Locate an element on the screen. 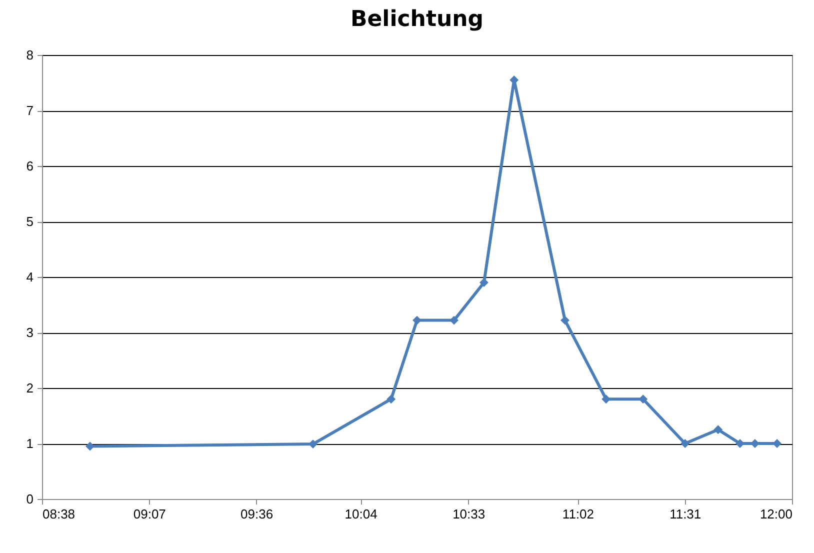 This screenshot has height=553, width=814. x-tick-label: 08:38 is located at coordinates (59, 514).